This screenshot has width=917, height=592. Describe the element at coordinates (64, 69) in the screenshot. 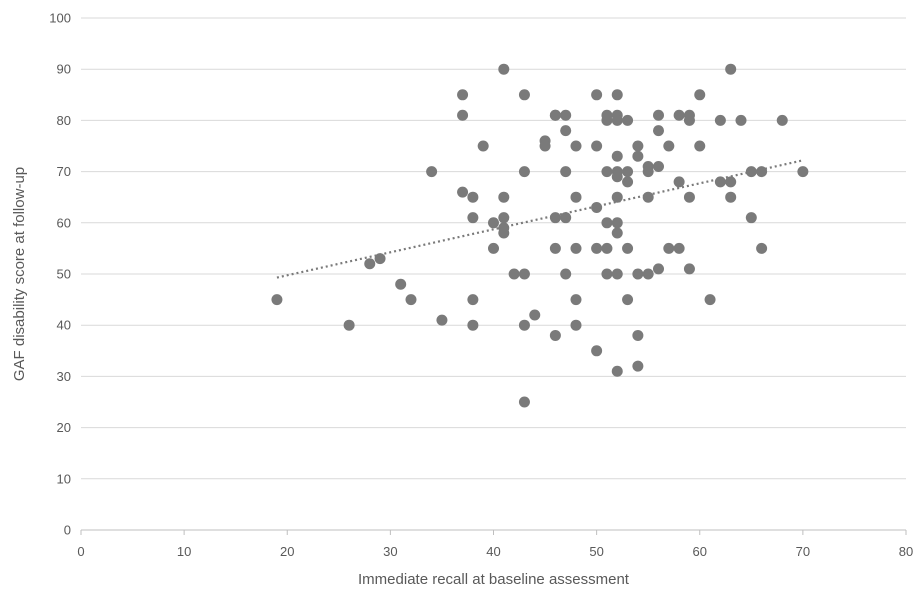

I see `y-tick-label: 90` at that location.